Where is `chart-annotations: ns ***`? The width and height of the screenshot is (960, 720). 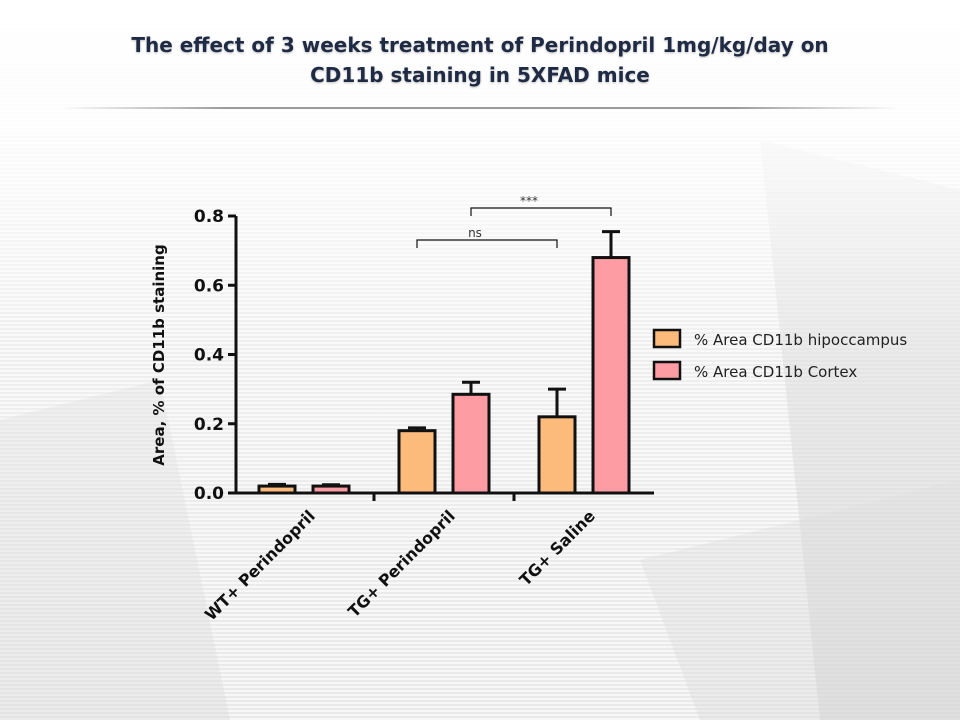 chart-annotations: ns *** is located at coordinates (514, 221).